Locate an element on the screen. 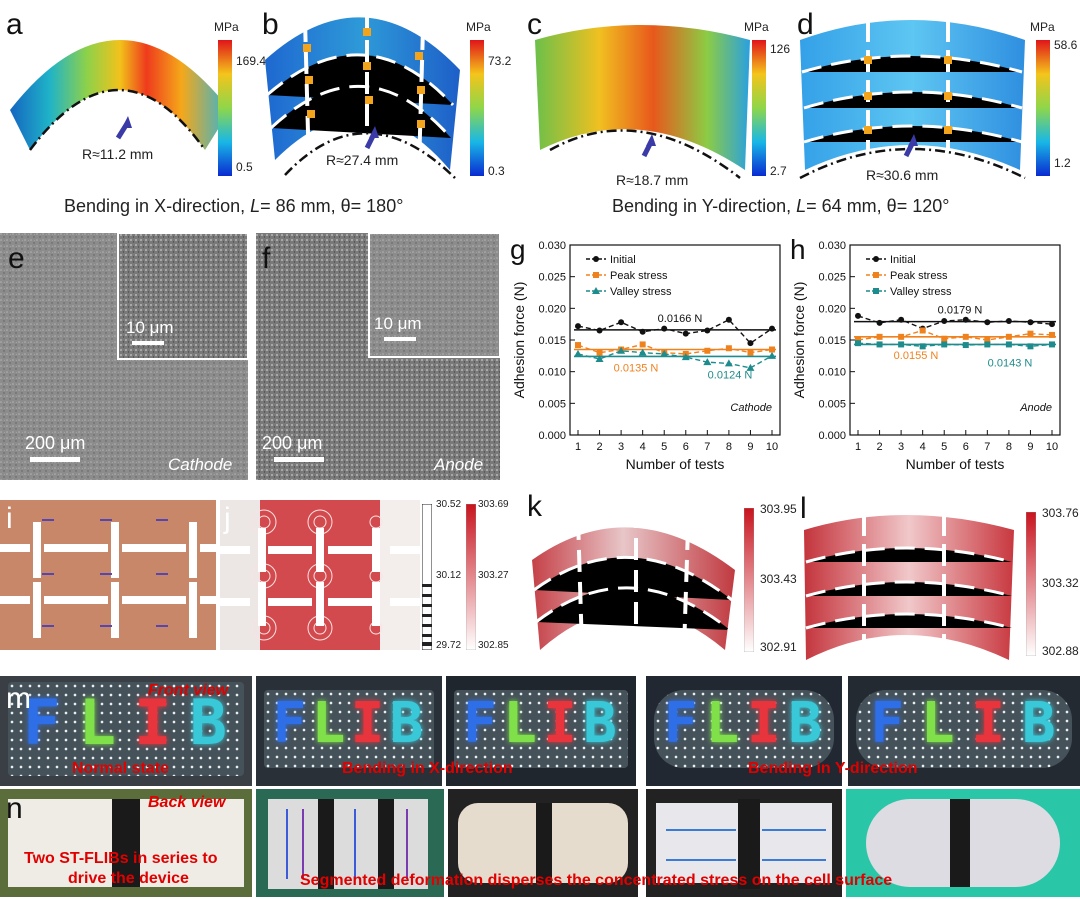 Image resolution: width=1080 pixels, height=899 pixels. scale-bar-e is located at coordinates (55, 459).